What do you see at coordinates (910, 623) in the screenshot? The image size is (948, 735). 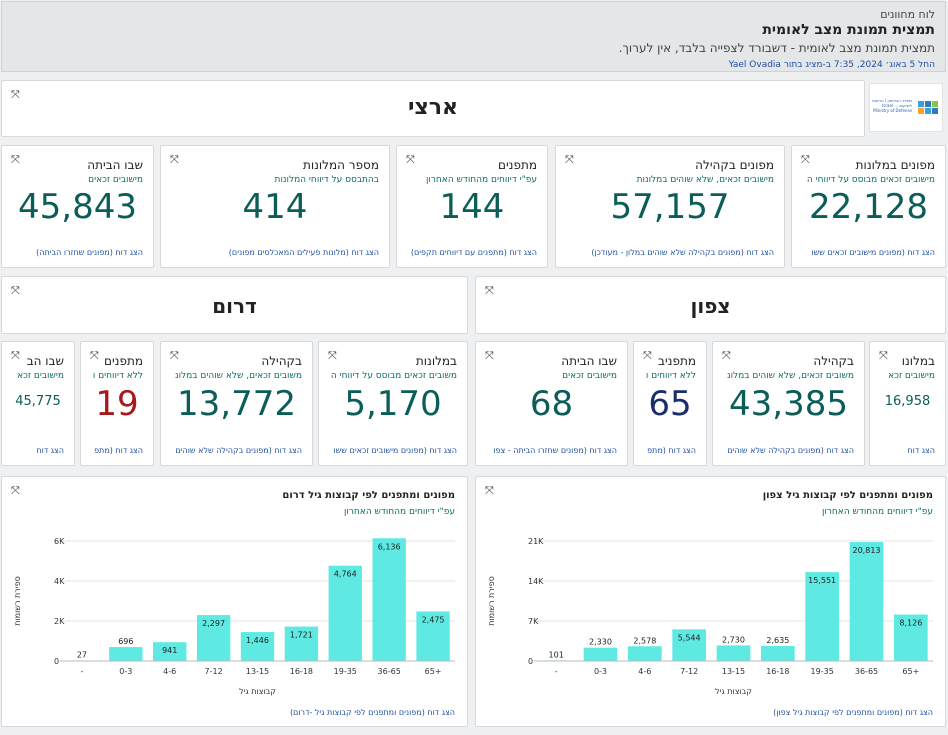 I see `bar-value-label: 8,126` at bounding box center [910, 623].